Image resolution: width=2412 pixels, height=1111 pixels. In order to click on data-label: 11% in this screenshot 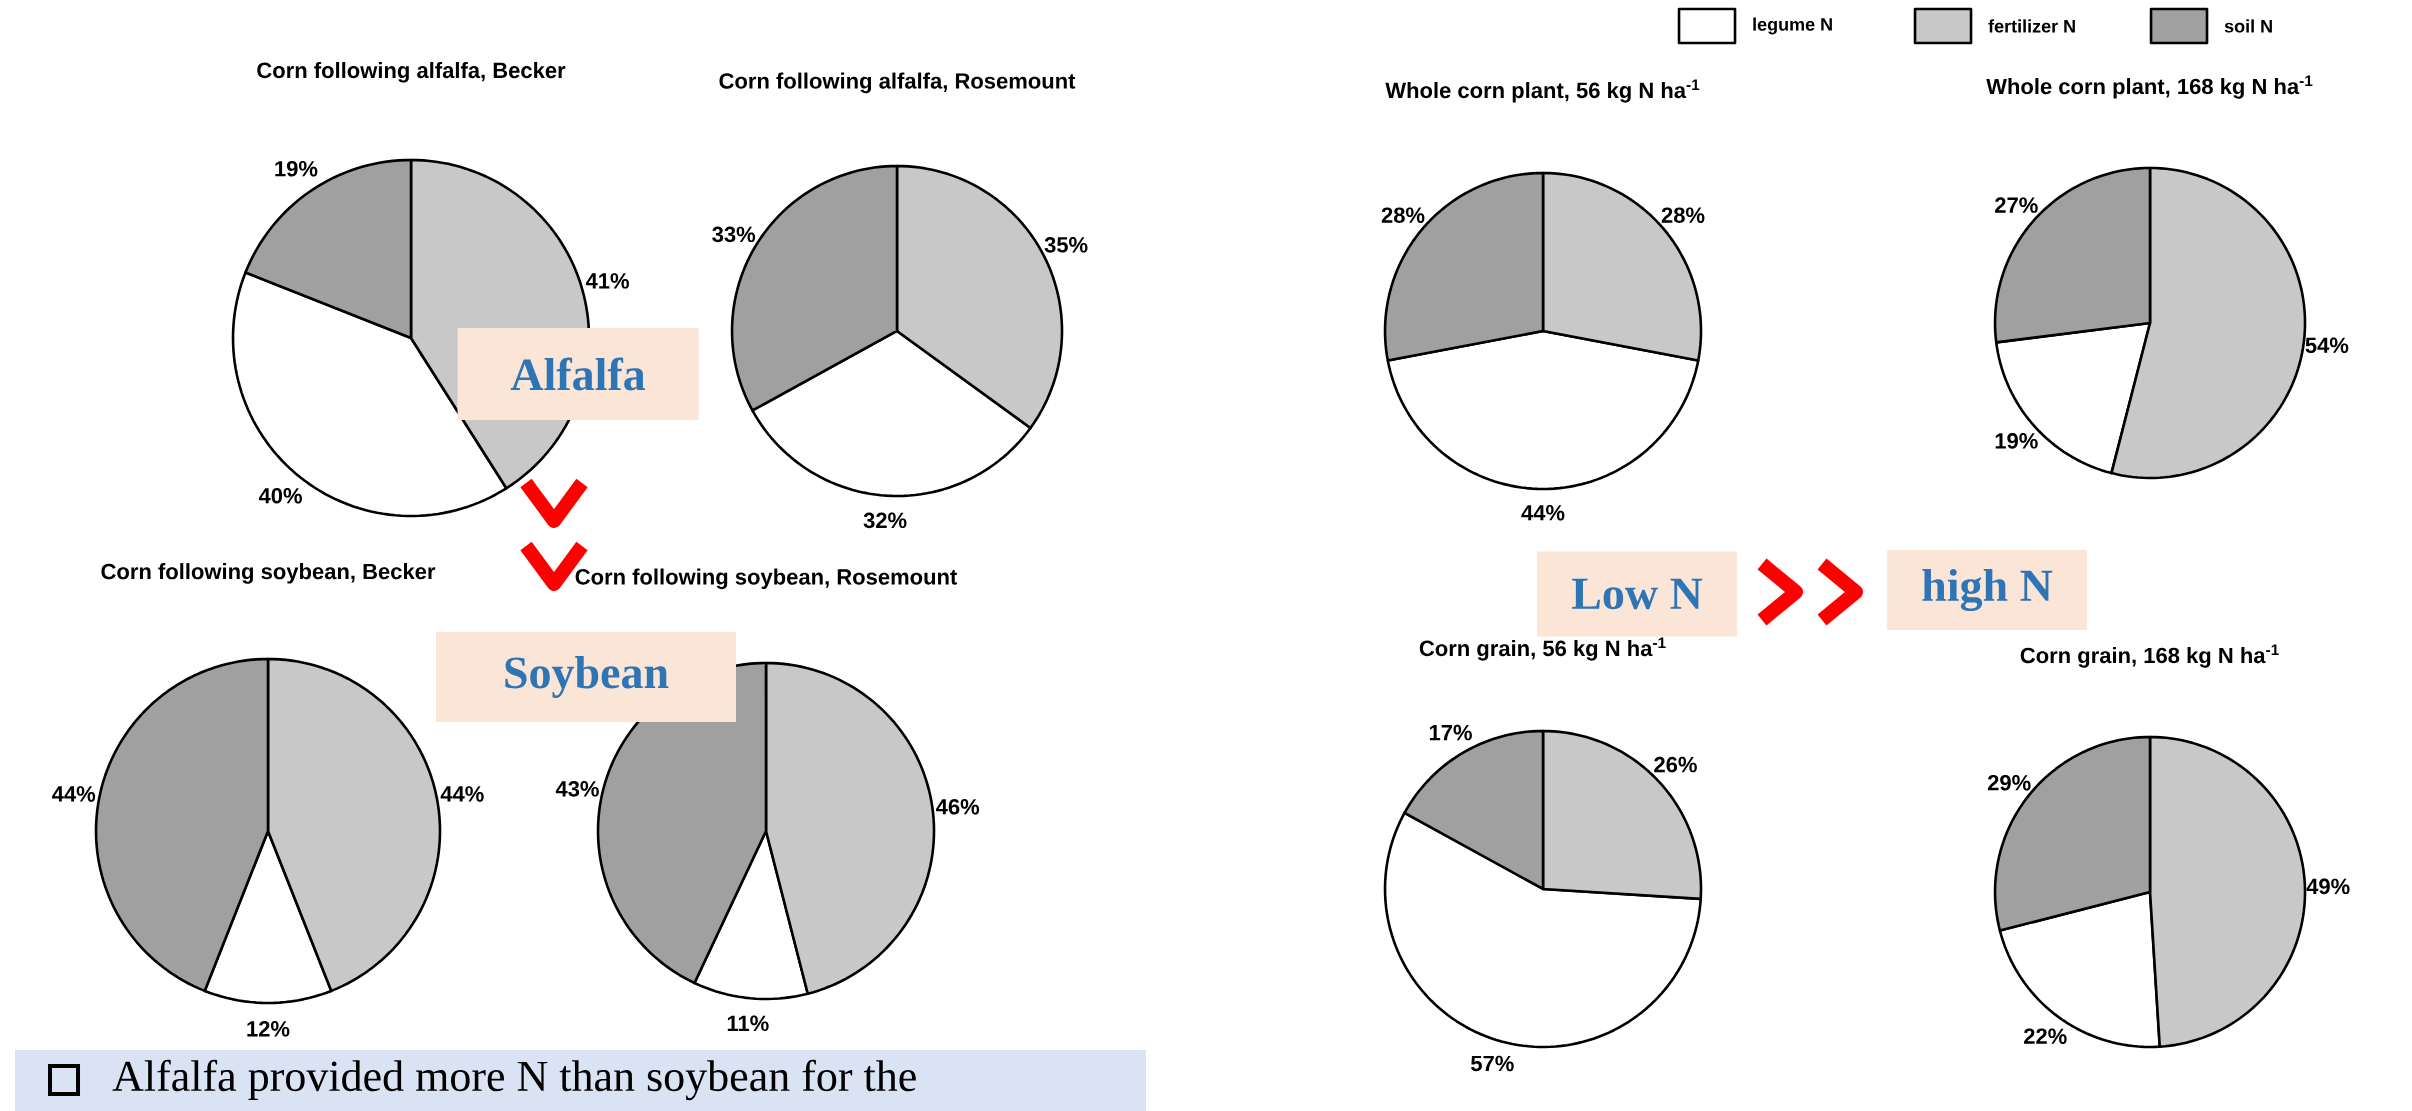, I will do `click(748, 1023)`.